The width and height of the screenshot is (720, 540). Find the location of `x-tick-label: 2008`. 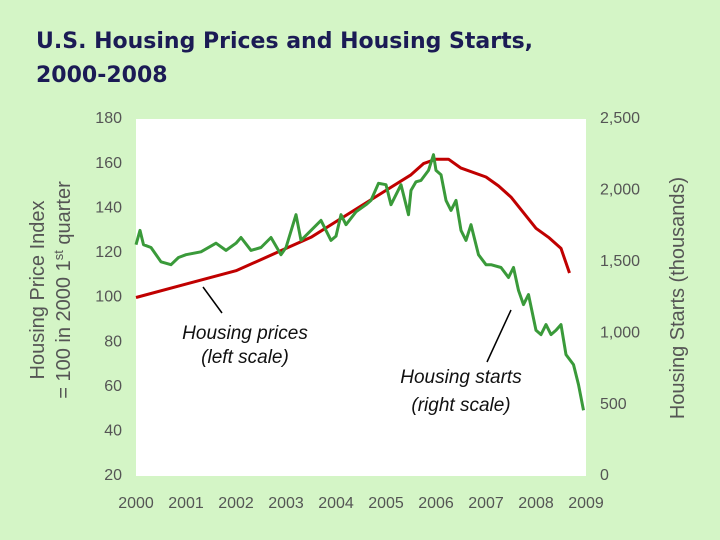

x-tick-label: 2008 is located at coordinates (536, 503).